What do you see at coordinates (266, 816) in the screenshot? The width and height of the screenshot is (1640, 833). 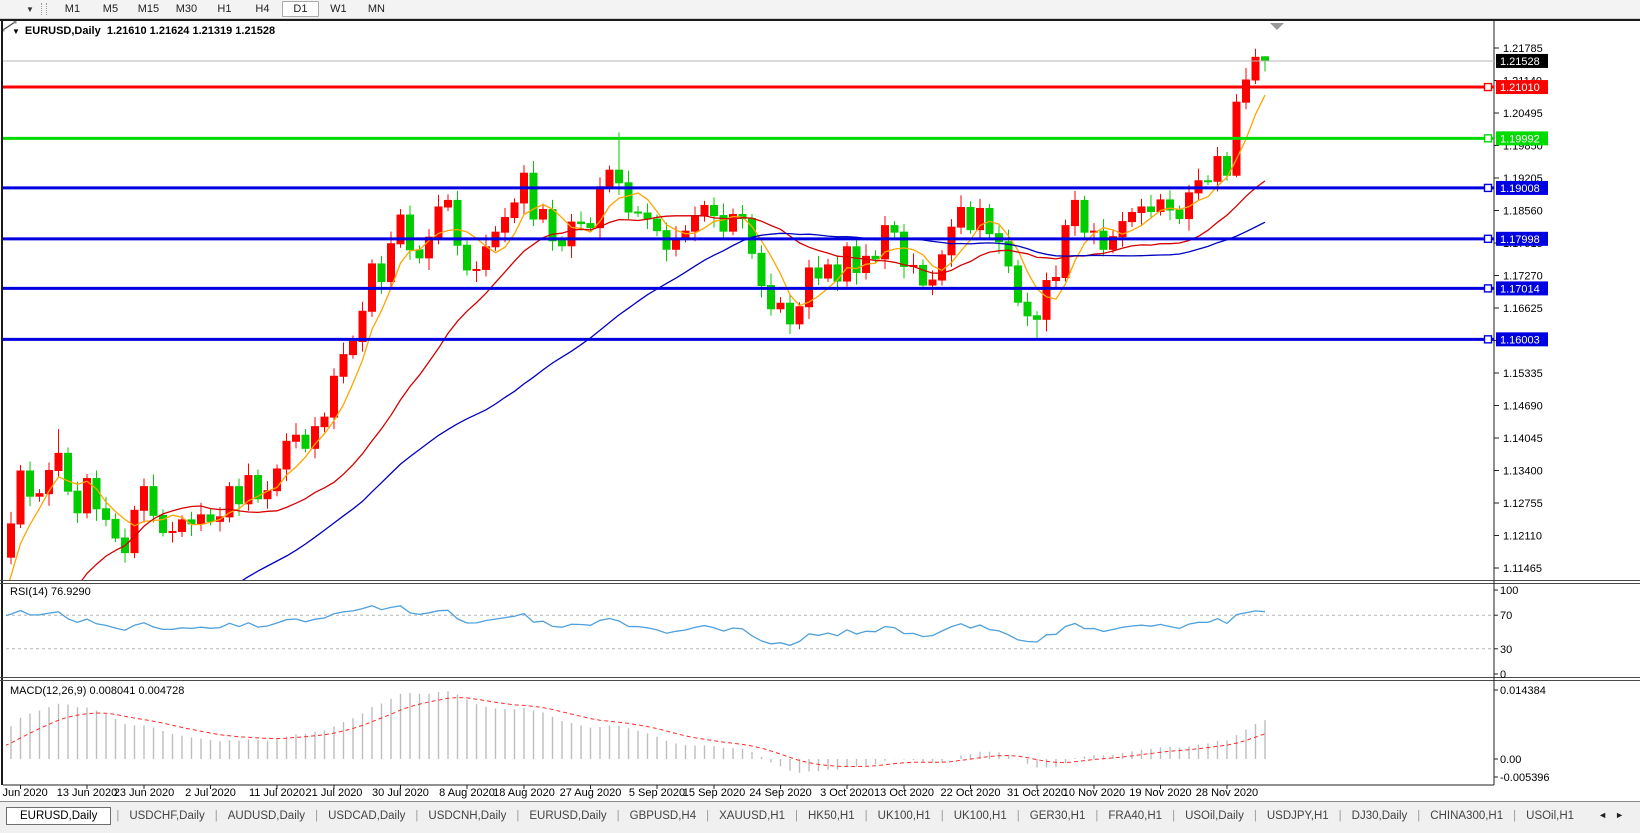 I see `chart-tab-2: AUDUSD,Daily` at bounding box center [266, 816].